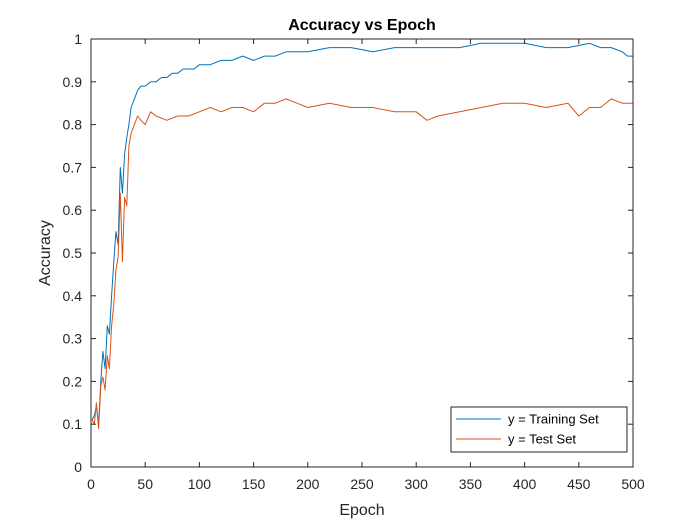 This screenshot has height=525, width=700. I want to click on x-tick-label: 100, so click(200, 484).